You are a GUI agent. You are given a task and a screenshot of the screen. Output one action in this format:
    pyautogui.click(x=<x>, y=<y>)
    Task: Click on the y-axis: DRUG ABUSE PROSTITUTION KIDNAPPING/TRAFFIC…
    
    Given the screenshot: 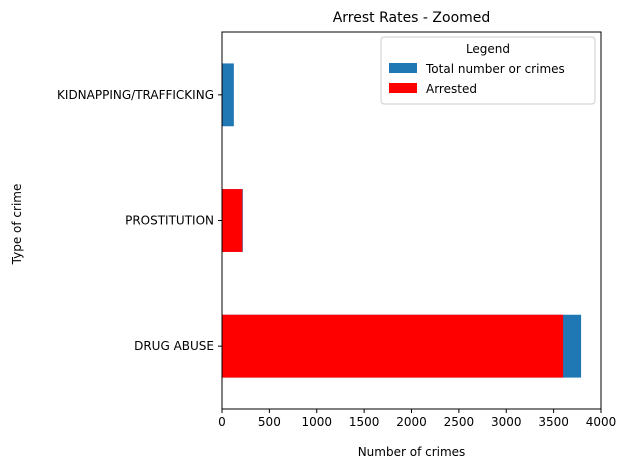 What is the action you would take?
    pyautogui.click(x=139, y=220)
    